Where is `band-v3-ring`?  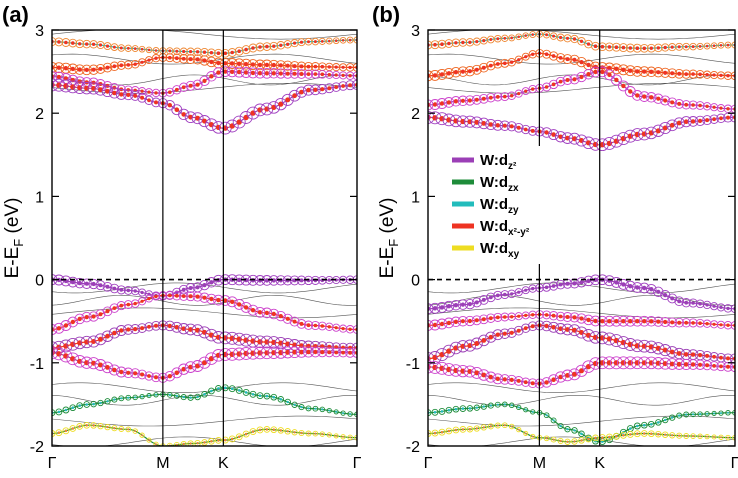
band-v3-ring is located at coordinates (135, 329).